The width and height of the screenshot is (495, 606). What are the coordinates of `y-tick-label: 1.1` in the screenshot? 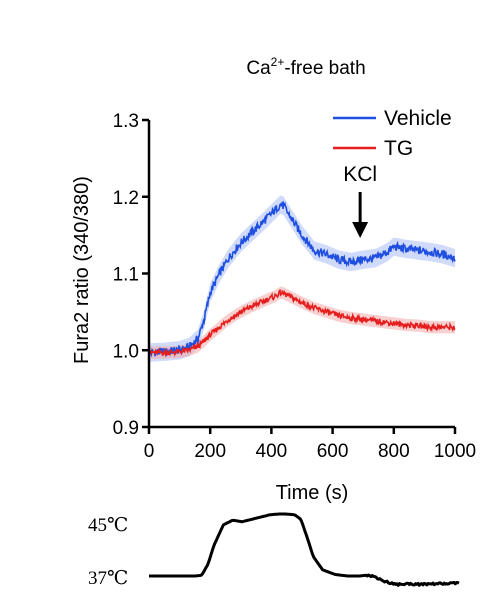 It's located at (126, 275).